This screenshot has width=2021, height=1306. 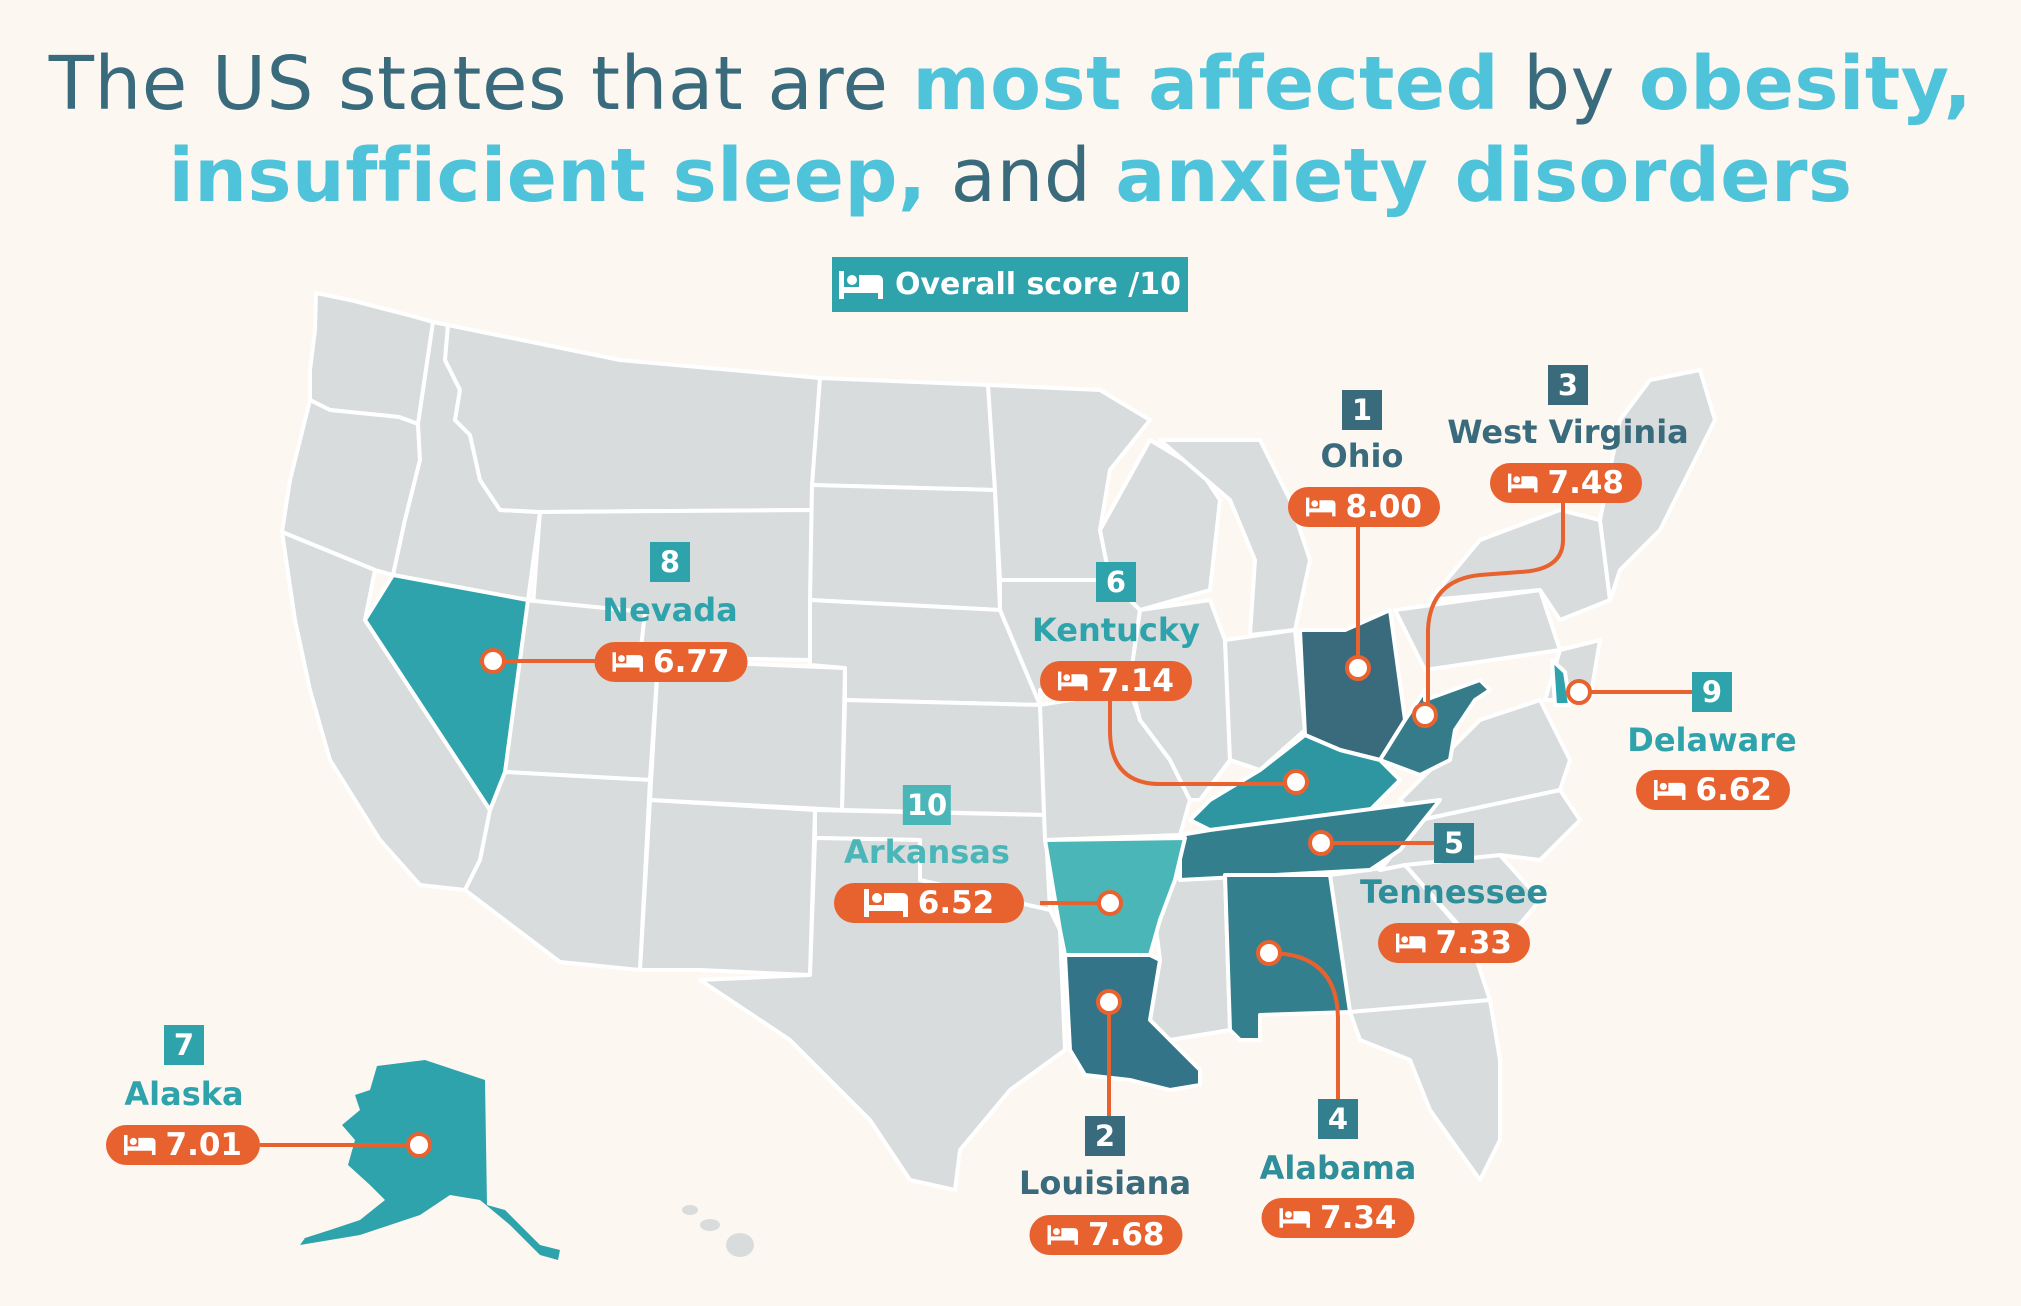 What do you see at coordinates (1568, 432) in the screenshot?
I see `state-label-west-virginia: West Virginia` at bounding box center [1568, 432].